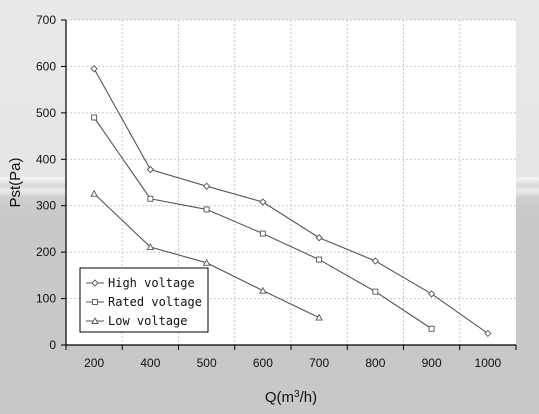 Image resolution: width=539 pixels, height=414 pixels. What do you see at coordinates (151, 283) in the screenshot?
I see `legend-label: High voltage` at bounding box center [151, 283].